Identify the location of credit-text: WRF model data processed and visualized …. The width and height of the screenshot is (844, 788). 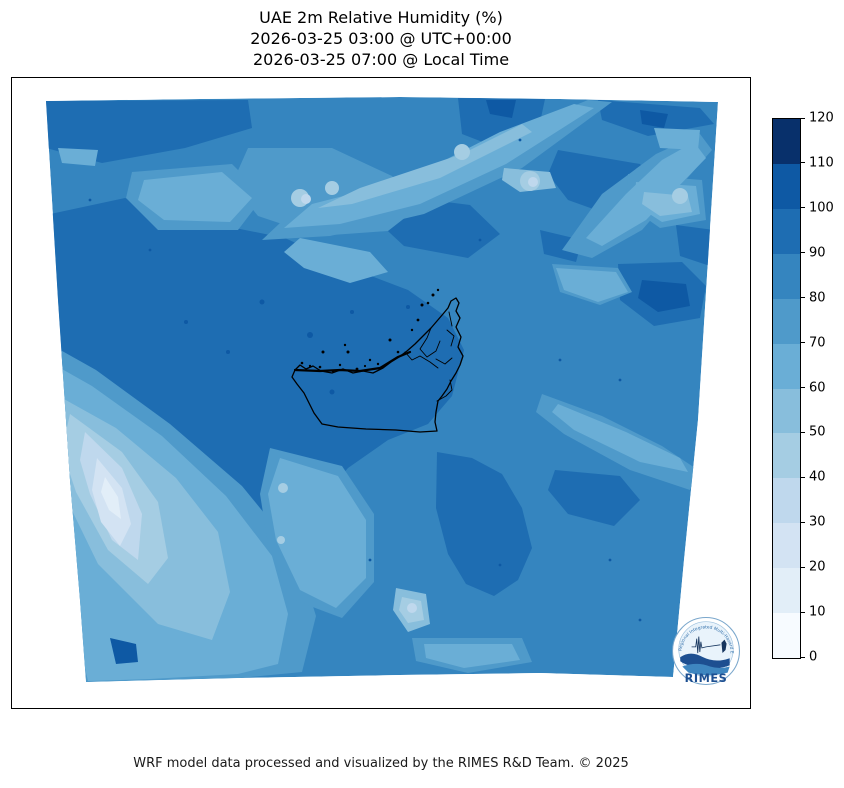
(381, 763).